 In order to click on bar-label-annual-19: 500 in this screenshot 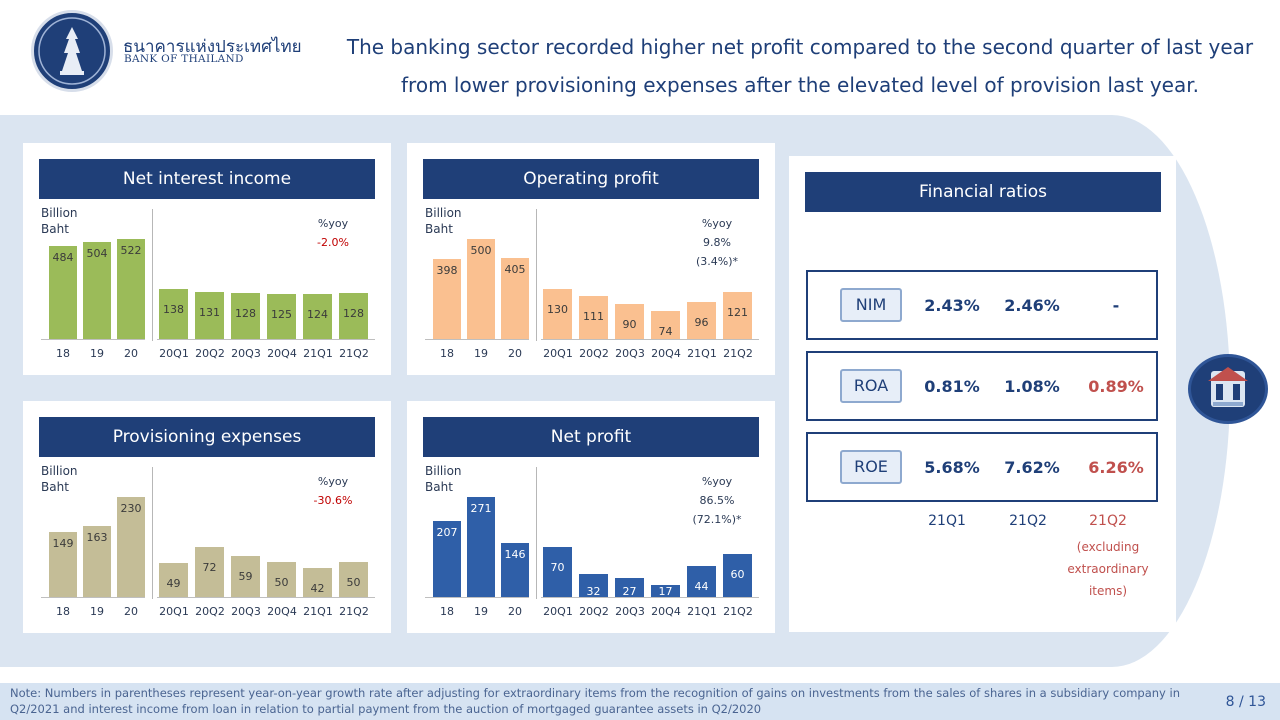, I will do `click(481, 250)`.